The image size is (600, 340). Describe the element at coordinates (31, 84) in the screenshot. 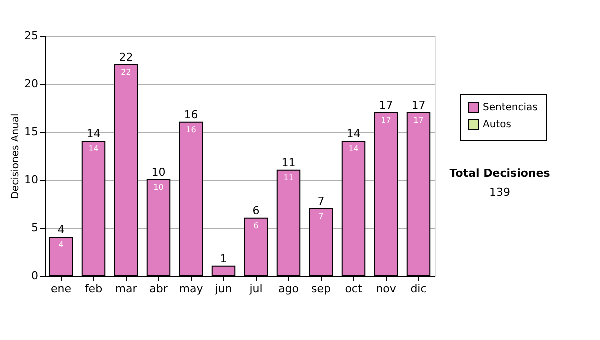

I see `y-tick-label: 20` at that location.